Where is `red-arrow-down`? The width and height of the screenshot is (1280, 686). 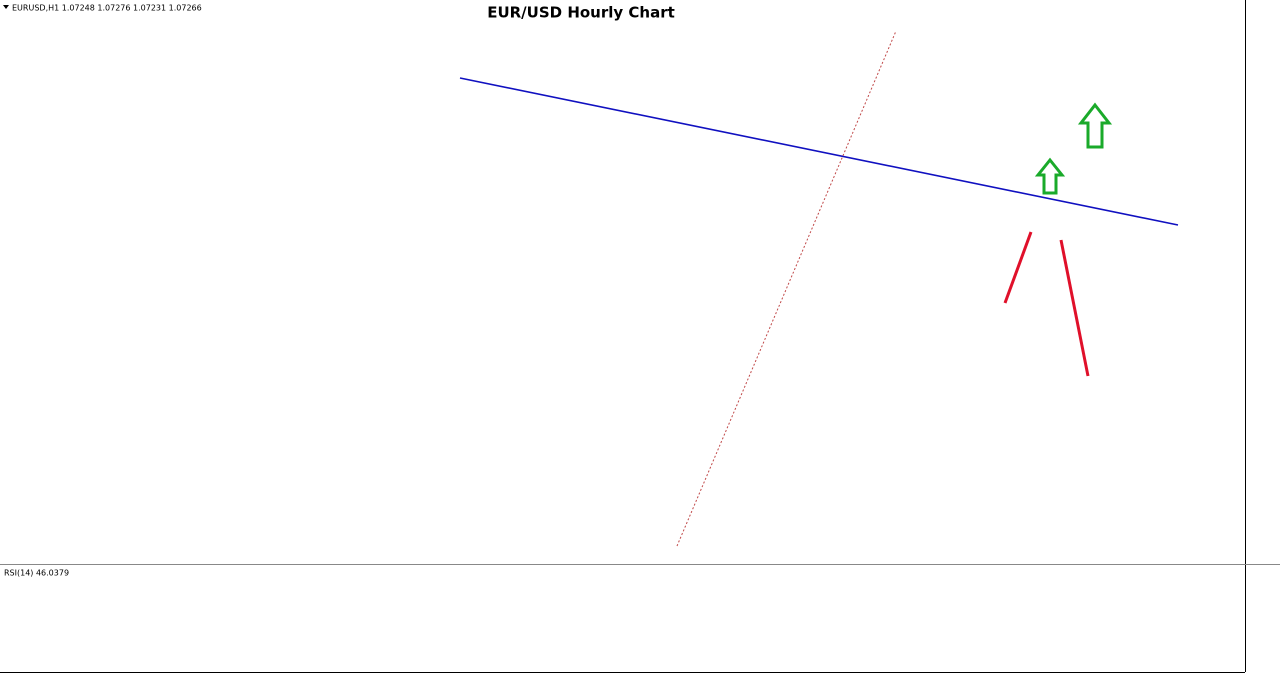 red-arrow-down is located at coordinates (1074, 308).